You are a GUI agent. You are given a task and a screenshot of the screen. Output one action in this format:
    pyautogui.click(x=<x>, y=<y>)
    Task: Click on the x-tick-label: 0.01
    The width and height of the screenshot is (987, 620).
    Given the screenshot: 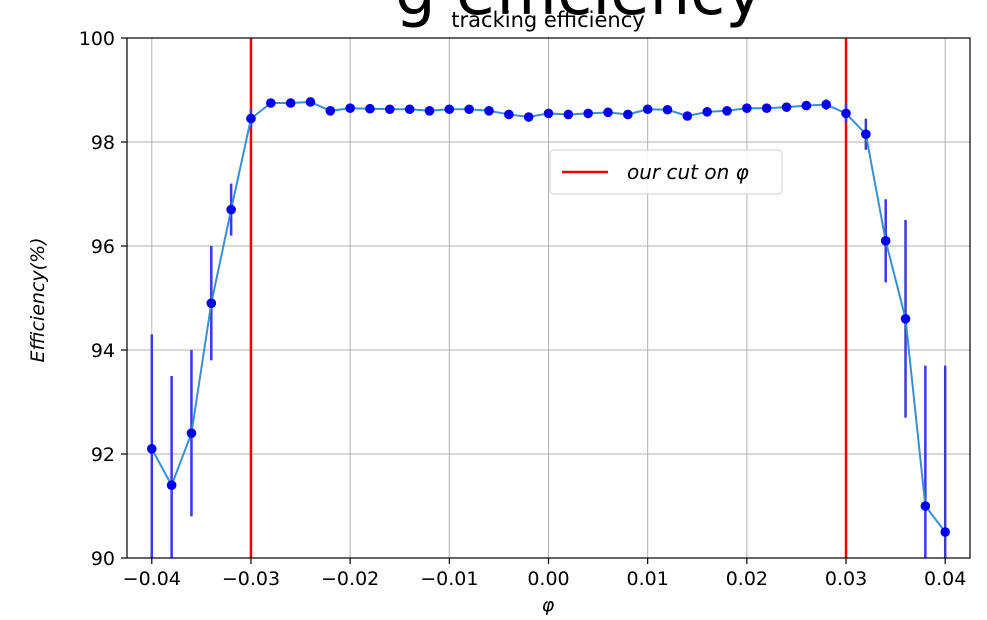 What is the action you would take?
    pyautogui.click(x=648, y=579)
    